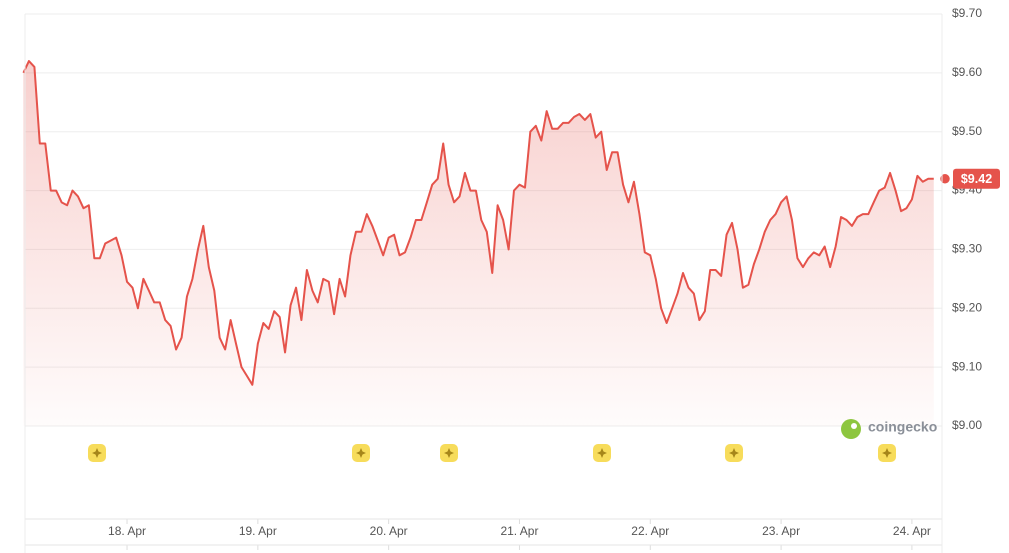 The width and height of the screenshot is (1009, 553). I want to click on y-tick-label: $9.60, so click(967, 72).